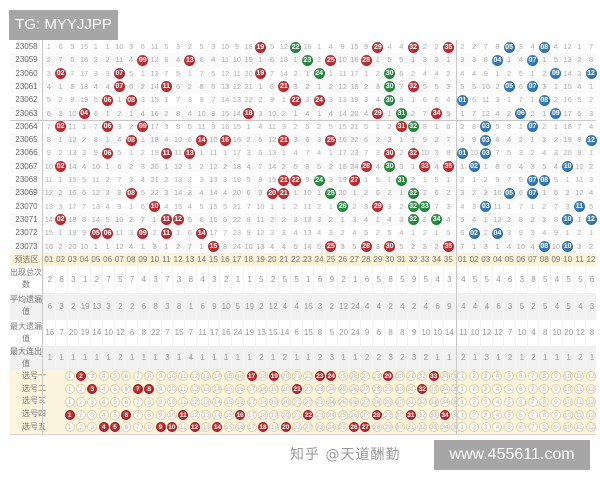 The height and width of the screenshot is (480, 600). Describe the element at coordinates (485, 414) in the screenshot. I see `blue-number-picker-3: 3` at that location.